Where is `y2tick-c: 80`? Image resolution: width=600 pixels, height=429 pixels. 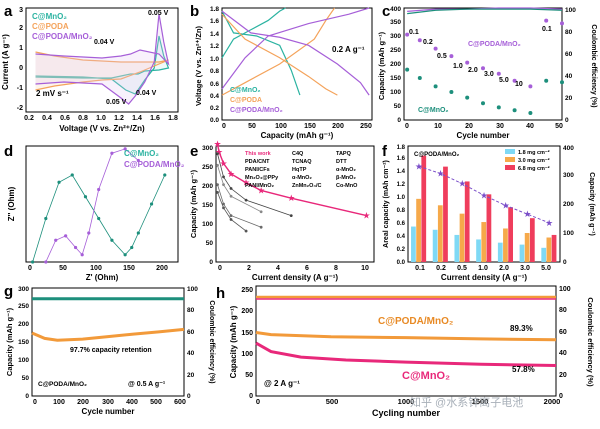 y2tick-c: 80 is located at coordinates (569, 32).